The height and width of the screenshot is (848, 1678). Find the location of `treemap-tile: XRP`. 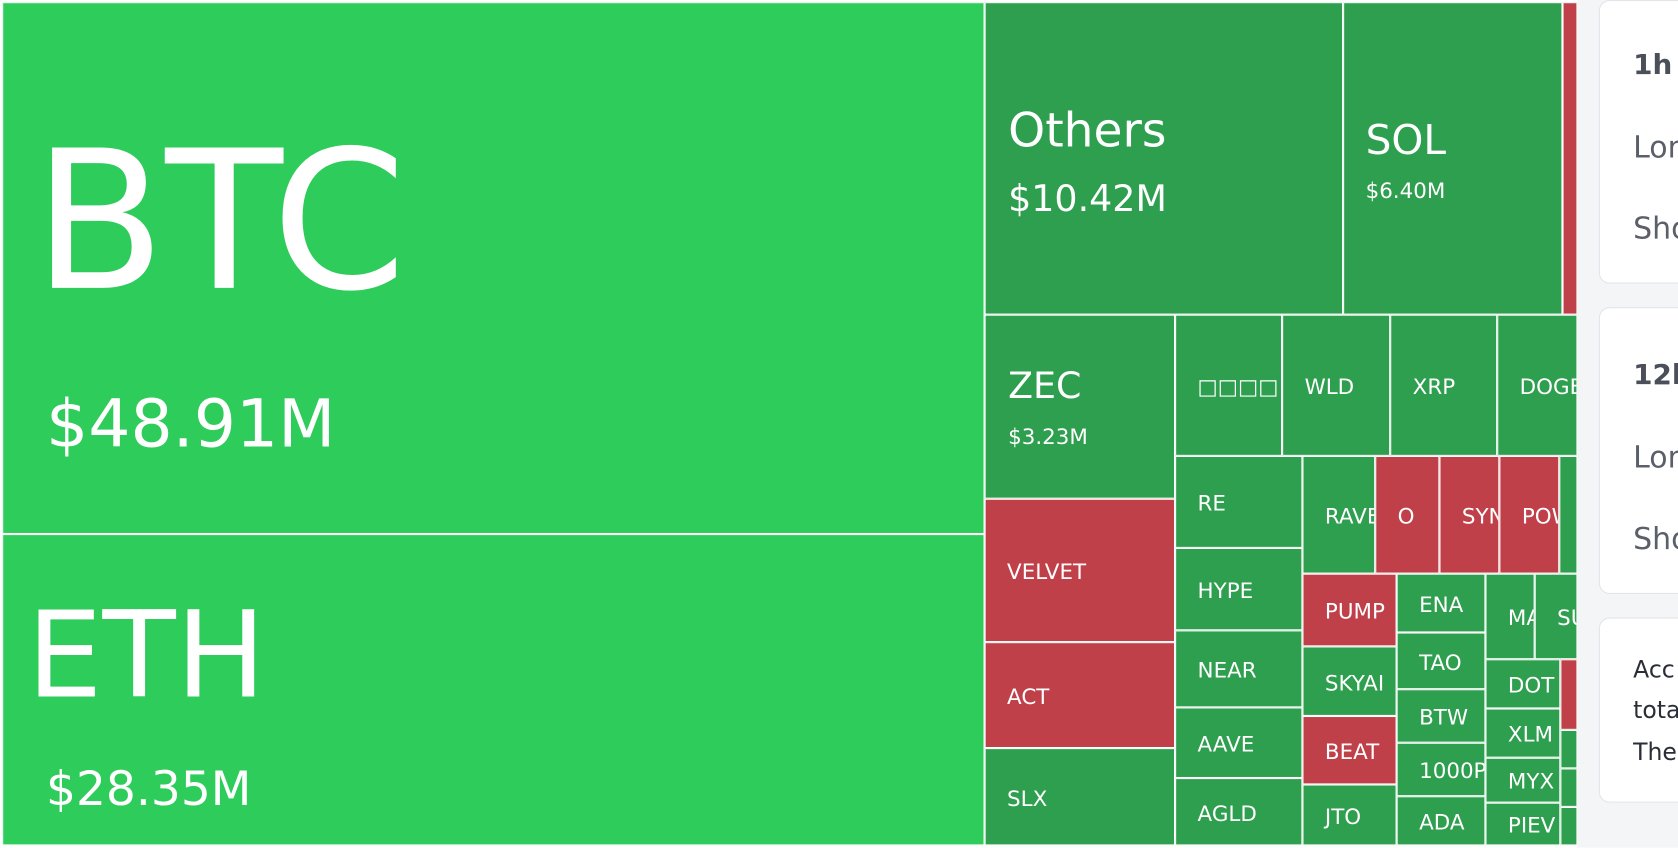

treemap-tile: XRP is located at coordinates (1444, 385).